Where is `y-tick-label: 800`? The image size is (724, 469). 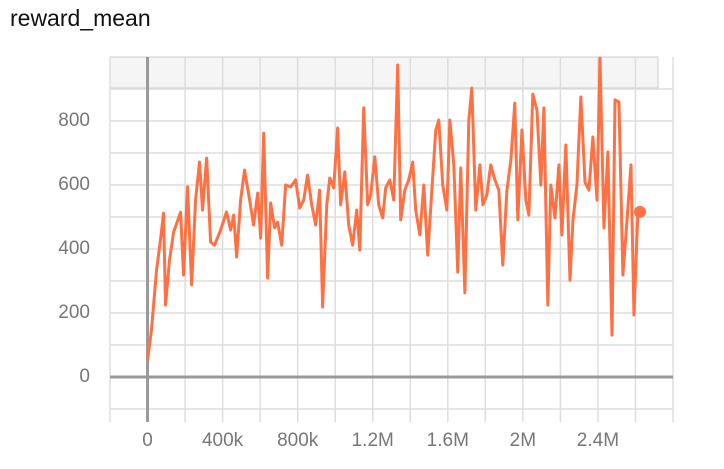 y-tick-label: 800 is located at coordinates (74, 120).